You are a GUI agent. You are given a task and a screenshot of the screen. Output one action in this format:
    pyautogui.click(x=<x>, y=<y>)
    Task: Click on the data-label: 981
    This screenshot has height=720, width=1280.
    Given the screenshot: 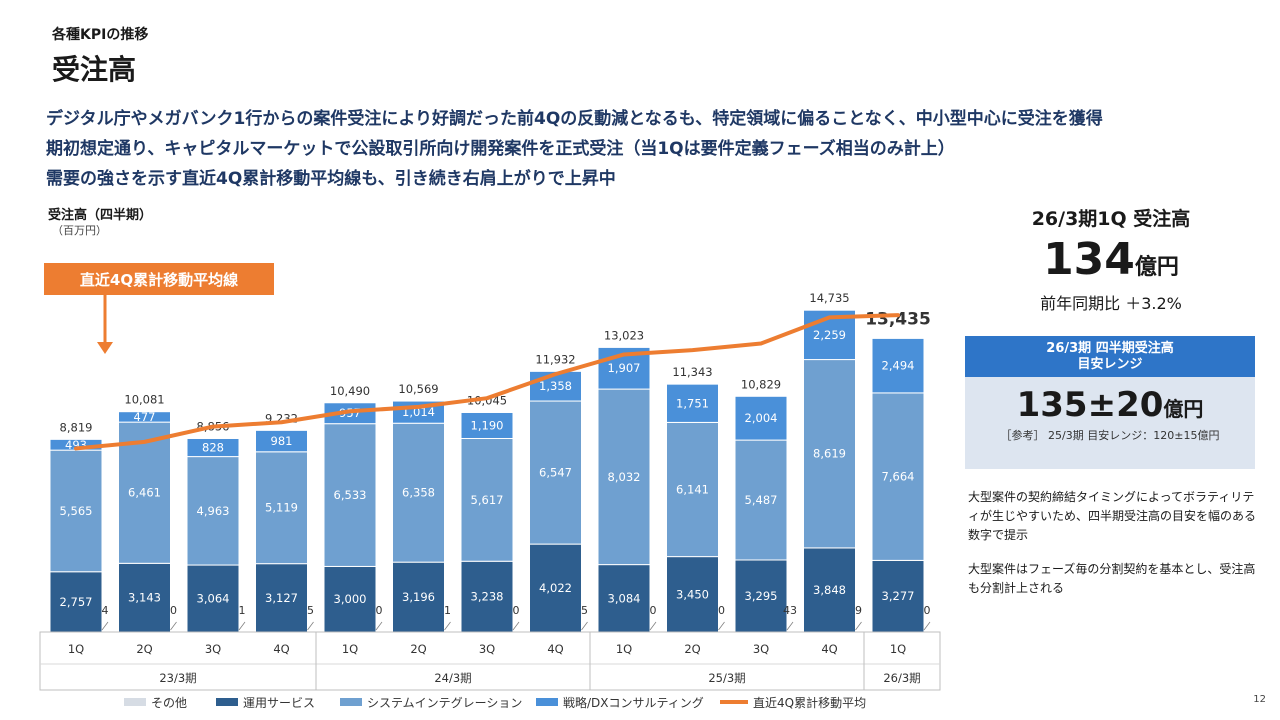 What is the action you would take?
    pyautogui.click(x=282, y=441)
    